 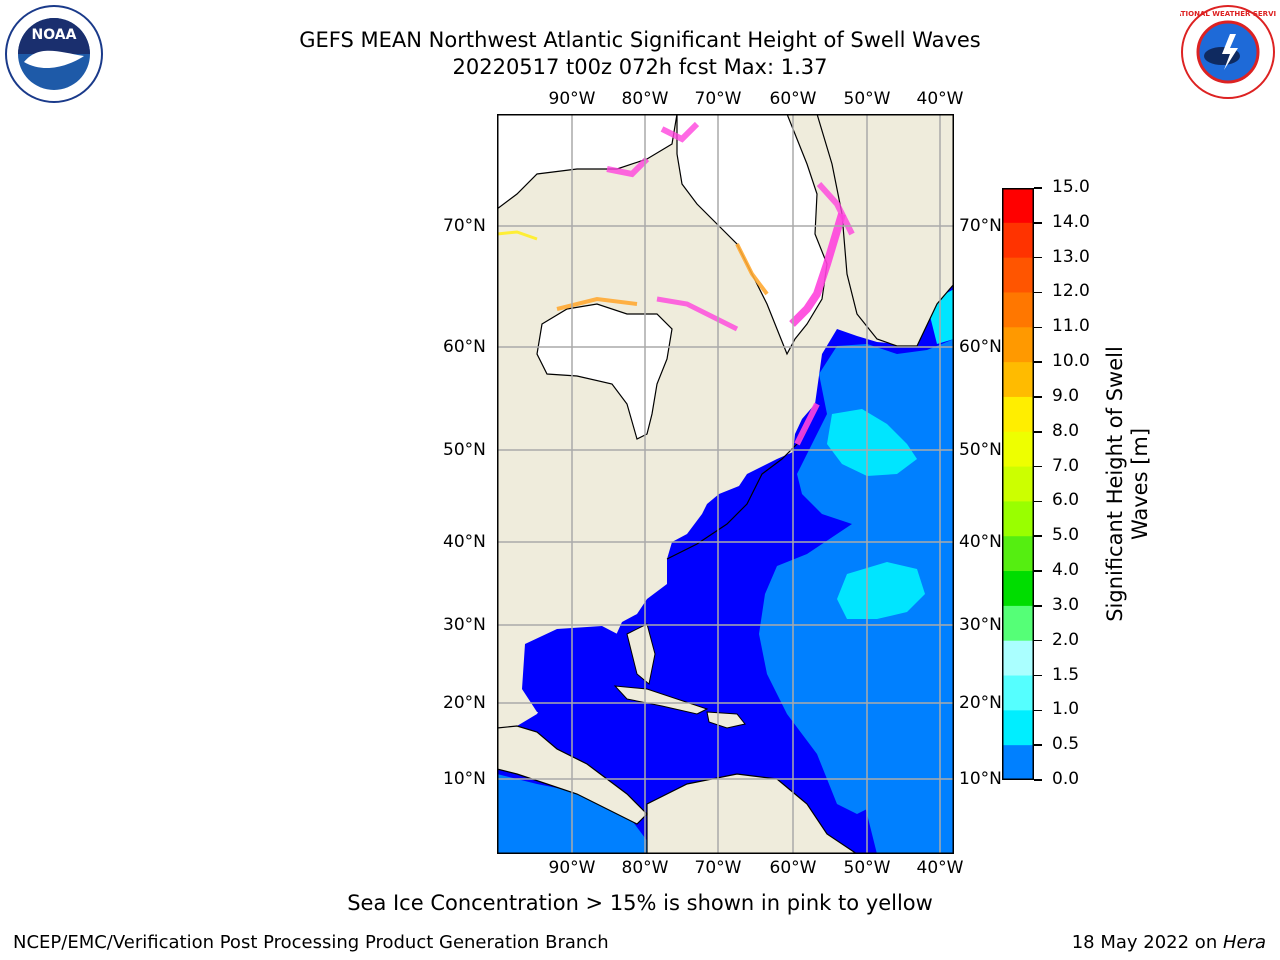 What do you see at coordinates (793, 868) in the screenshot?
I see `lon-label-bottom: 60°W` at bounding box center [793, 868].